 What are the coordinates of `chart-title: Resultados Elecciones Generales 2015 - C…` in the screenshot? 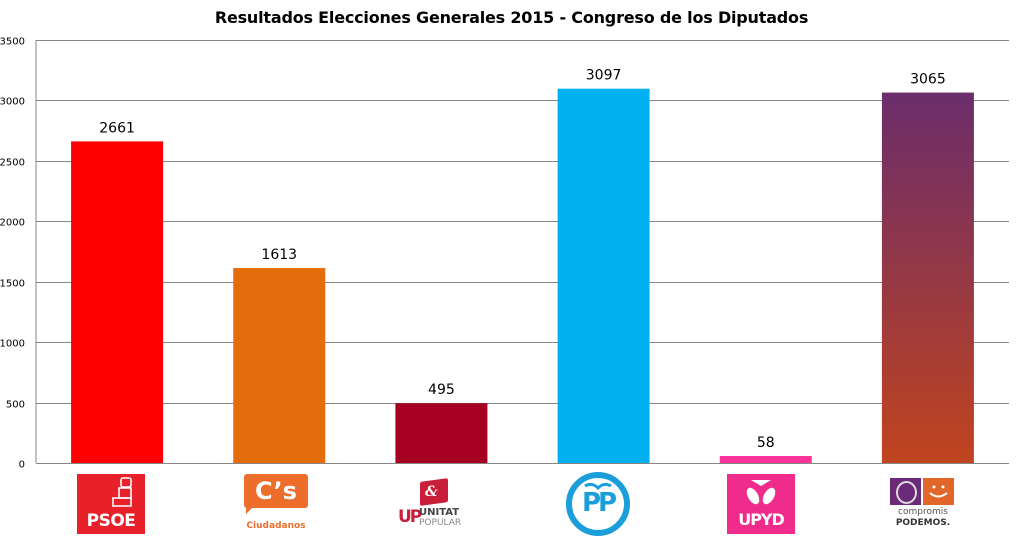 It's located at (511, 17).